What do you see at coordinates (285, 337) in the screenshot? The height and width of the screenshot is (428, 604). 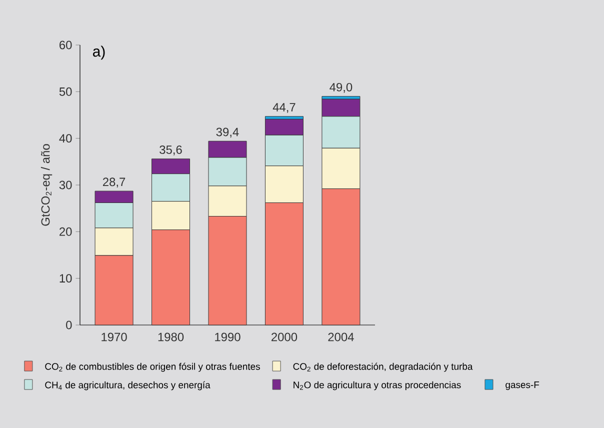 I see `x-tick-label: 2000` at bounding box center [285, 337].